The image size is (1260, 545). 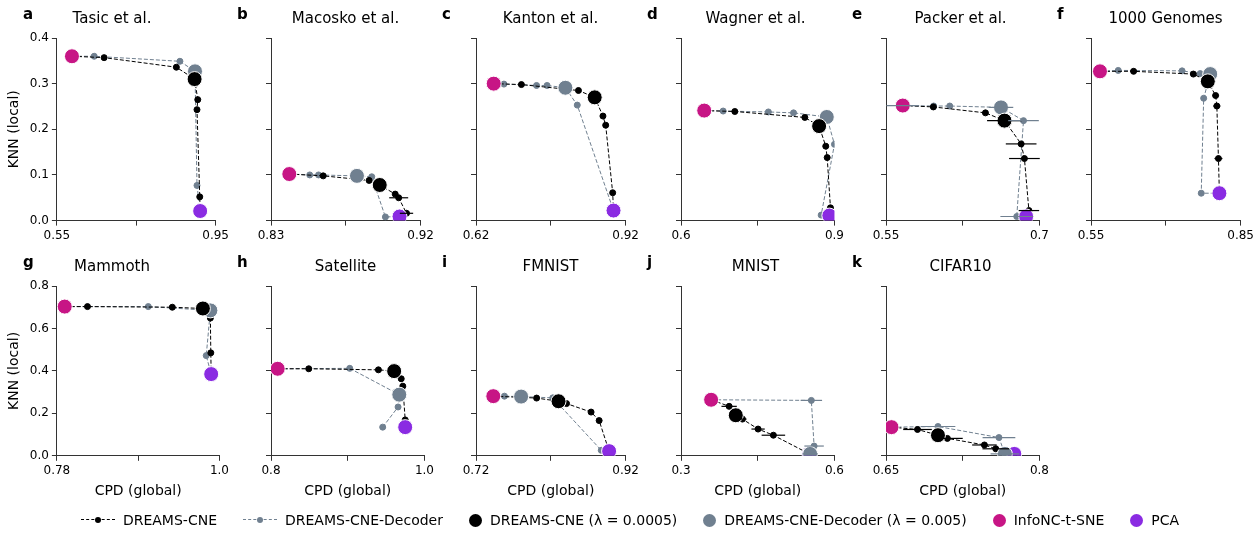 I want to click on x-tick-label: 0.85, so click(x=1240, y=234).